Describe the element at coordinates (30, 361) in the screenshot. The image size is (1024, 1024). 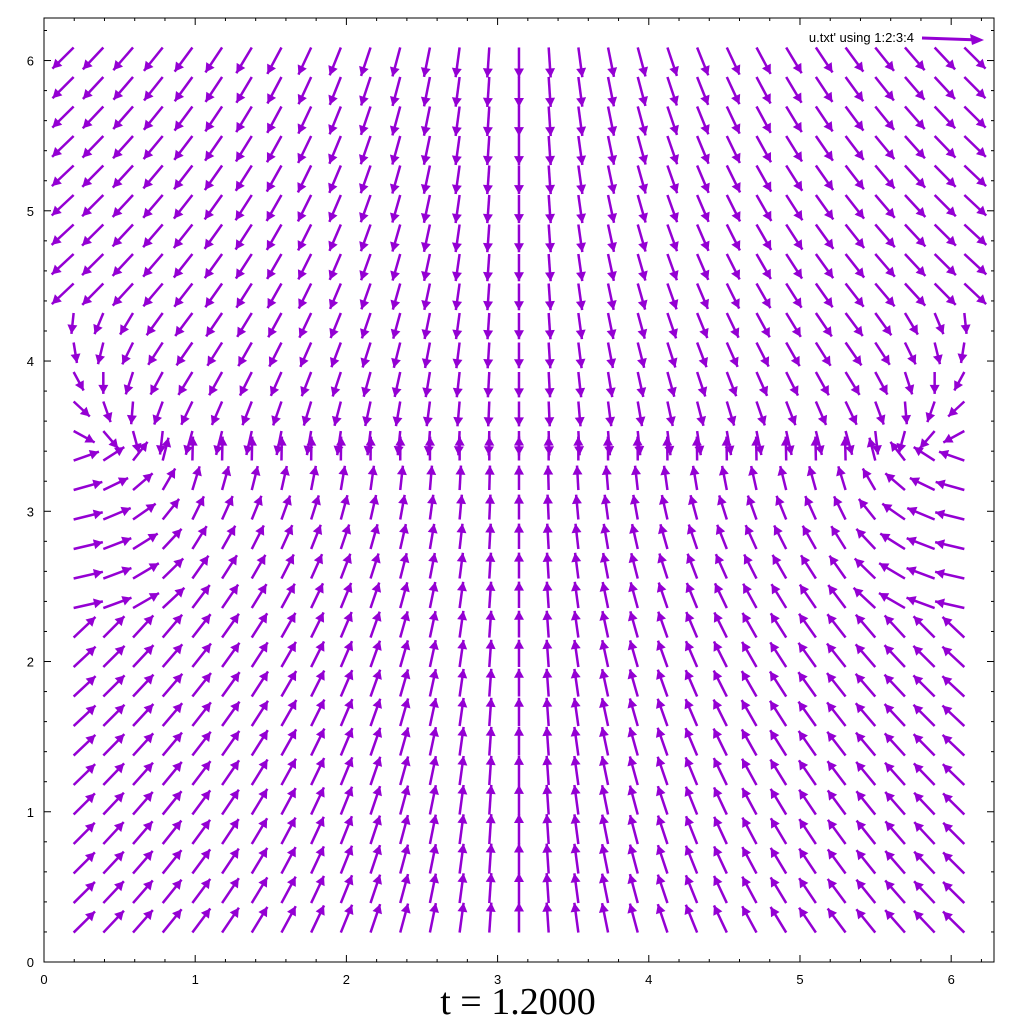
I see `y-tick-label: 4` at that location.